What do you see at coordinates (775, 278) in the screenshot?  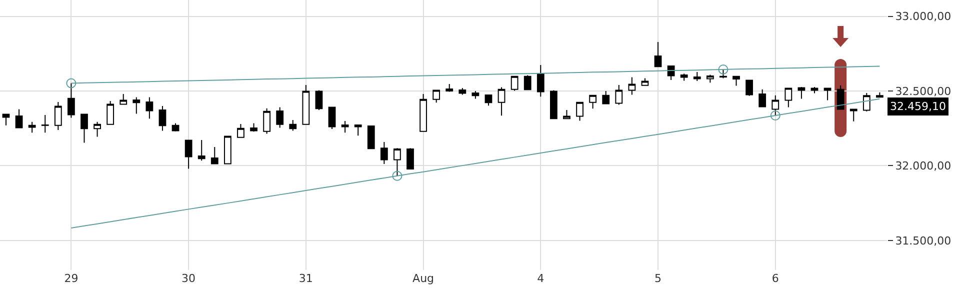 I see `x-tick-label: 6` at bounding box center [775, 278].